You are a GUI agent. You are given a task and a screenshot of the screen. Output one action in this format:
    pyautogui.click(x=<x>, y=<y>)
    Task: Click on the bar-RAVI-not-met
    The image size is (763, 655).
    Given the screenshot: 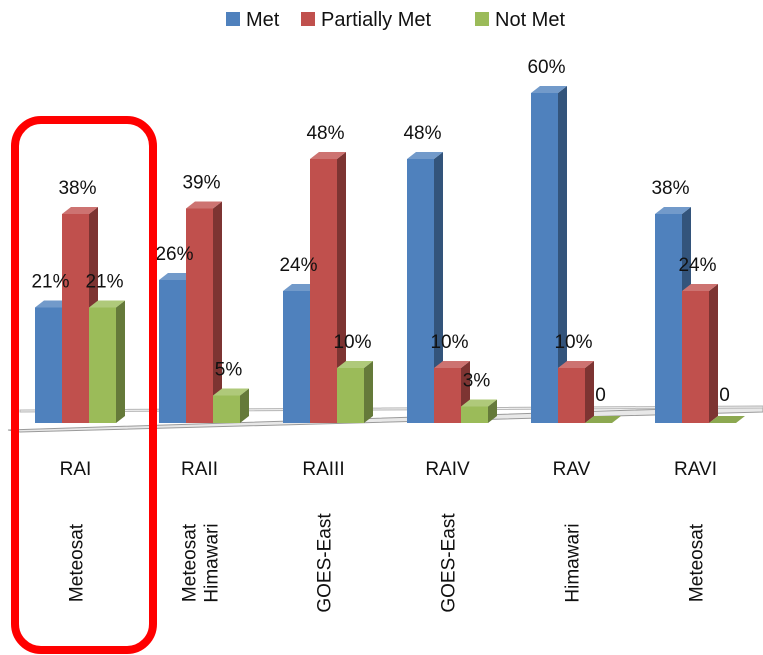 What is the action you would take?
    pyautogui.click(x=727, y=419)
    